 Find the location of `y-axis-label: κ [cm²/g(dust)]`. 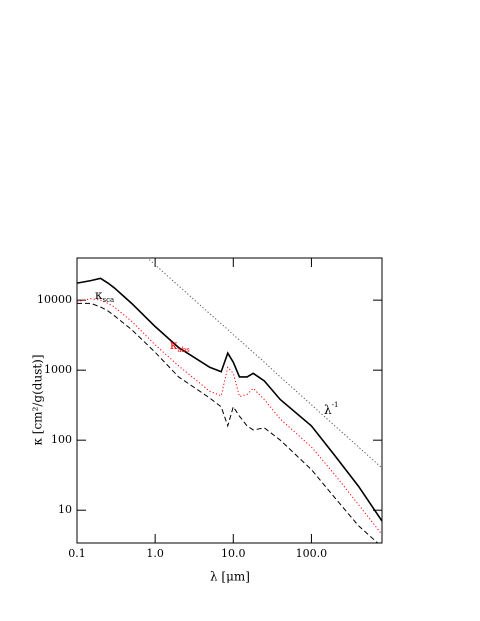

y-axis-label: κ [cm²/g(dust)] is located at coordinates (38, 399).